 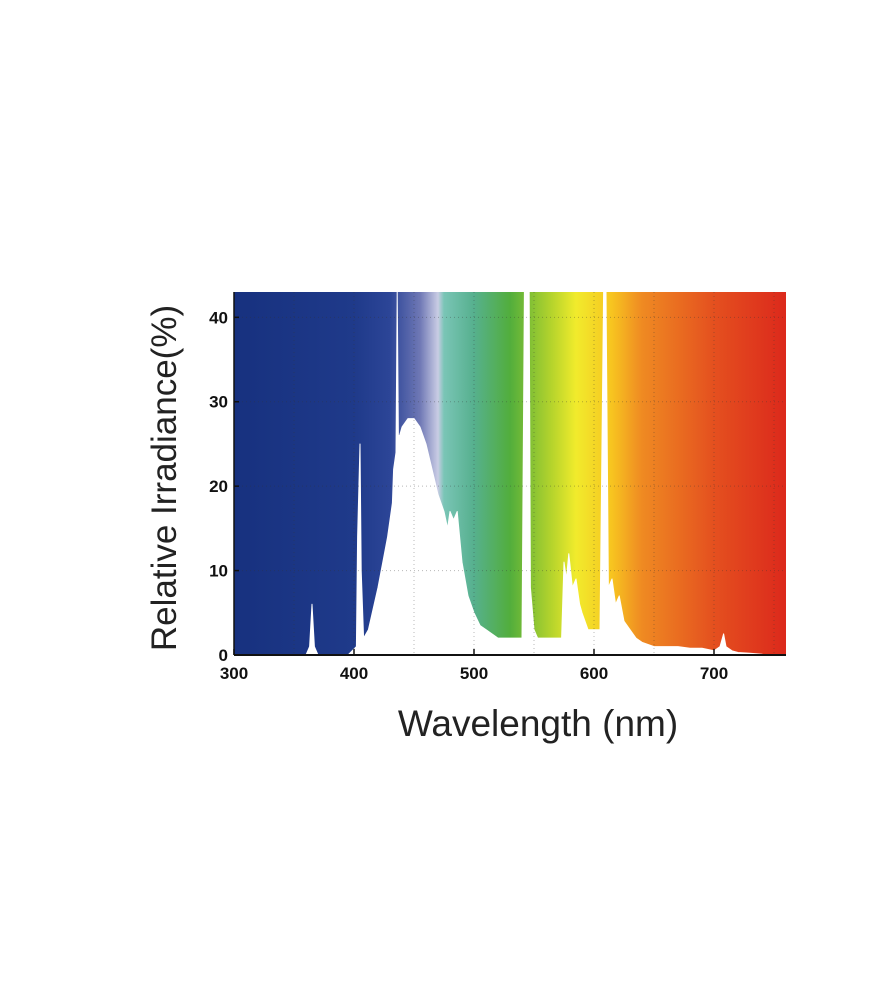 I want to click on y-tick-label: 40, so click(x=218, y=317).